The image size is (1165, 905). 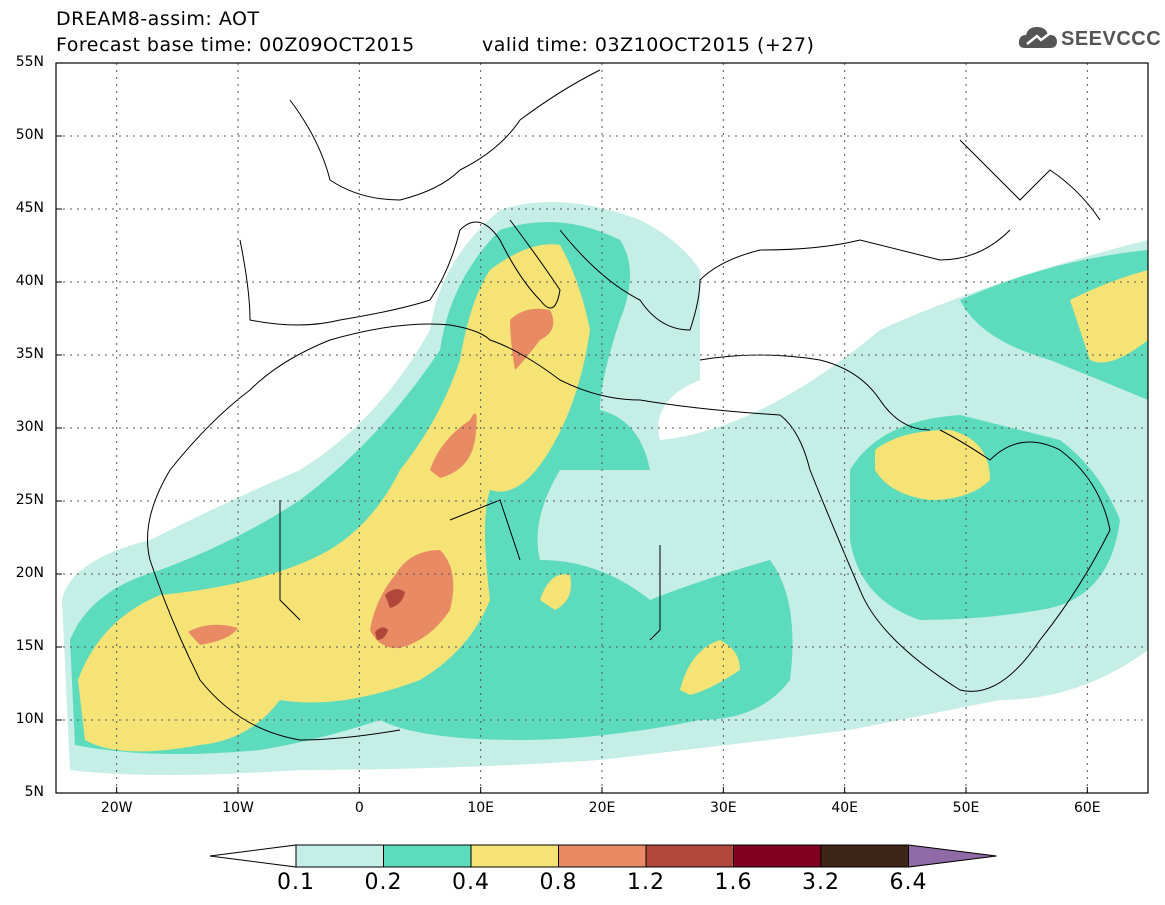 What do you see at coordinates (29, 354) in the screenshot?
I see `lat-tick-label: 35N` at bounding box center [29, 354].